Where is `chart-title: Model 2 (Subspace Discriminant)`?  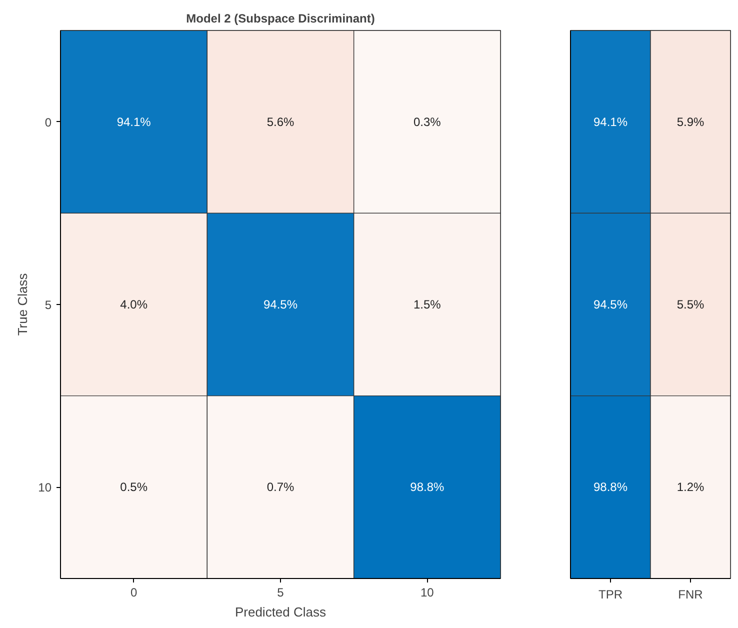
chart-title: Model 2 (Subspace Discriminant) is located at coordinates (280, 19).